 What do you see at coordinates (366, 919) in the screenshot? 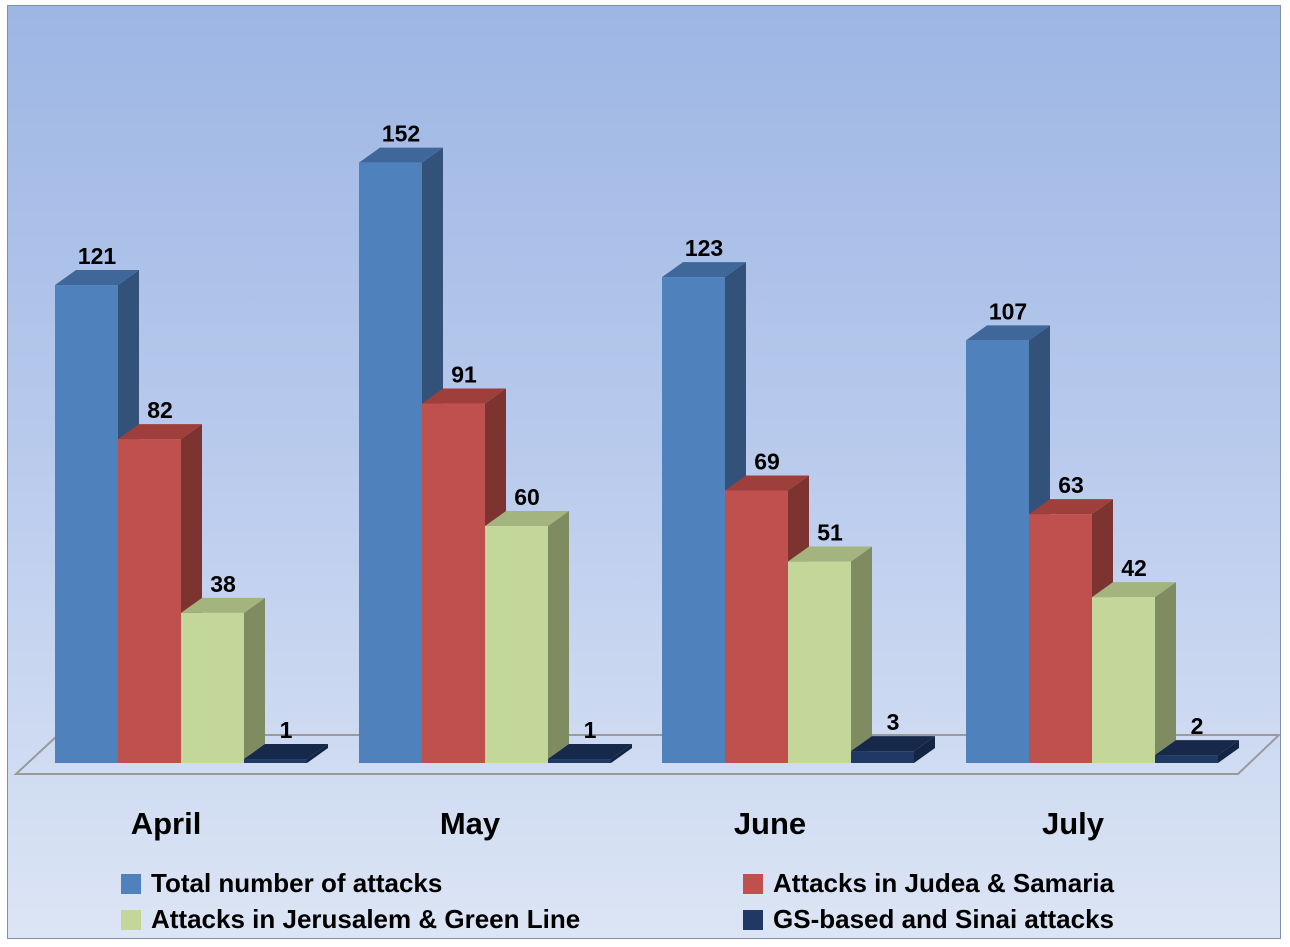
I see `legend-label-jerusalem-green-line: Attacks in Jerusalem & Green Line` at bounding box center [366, 919].